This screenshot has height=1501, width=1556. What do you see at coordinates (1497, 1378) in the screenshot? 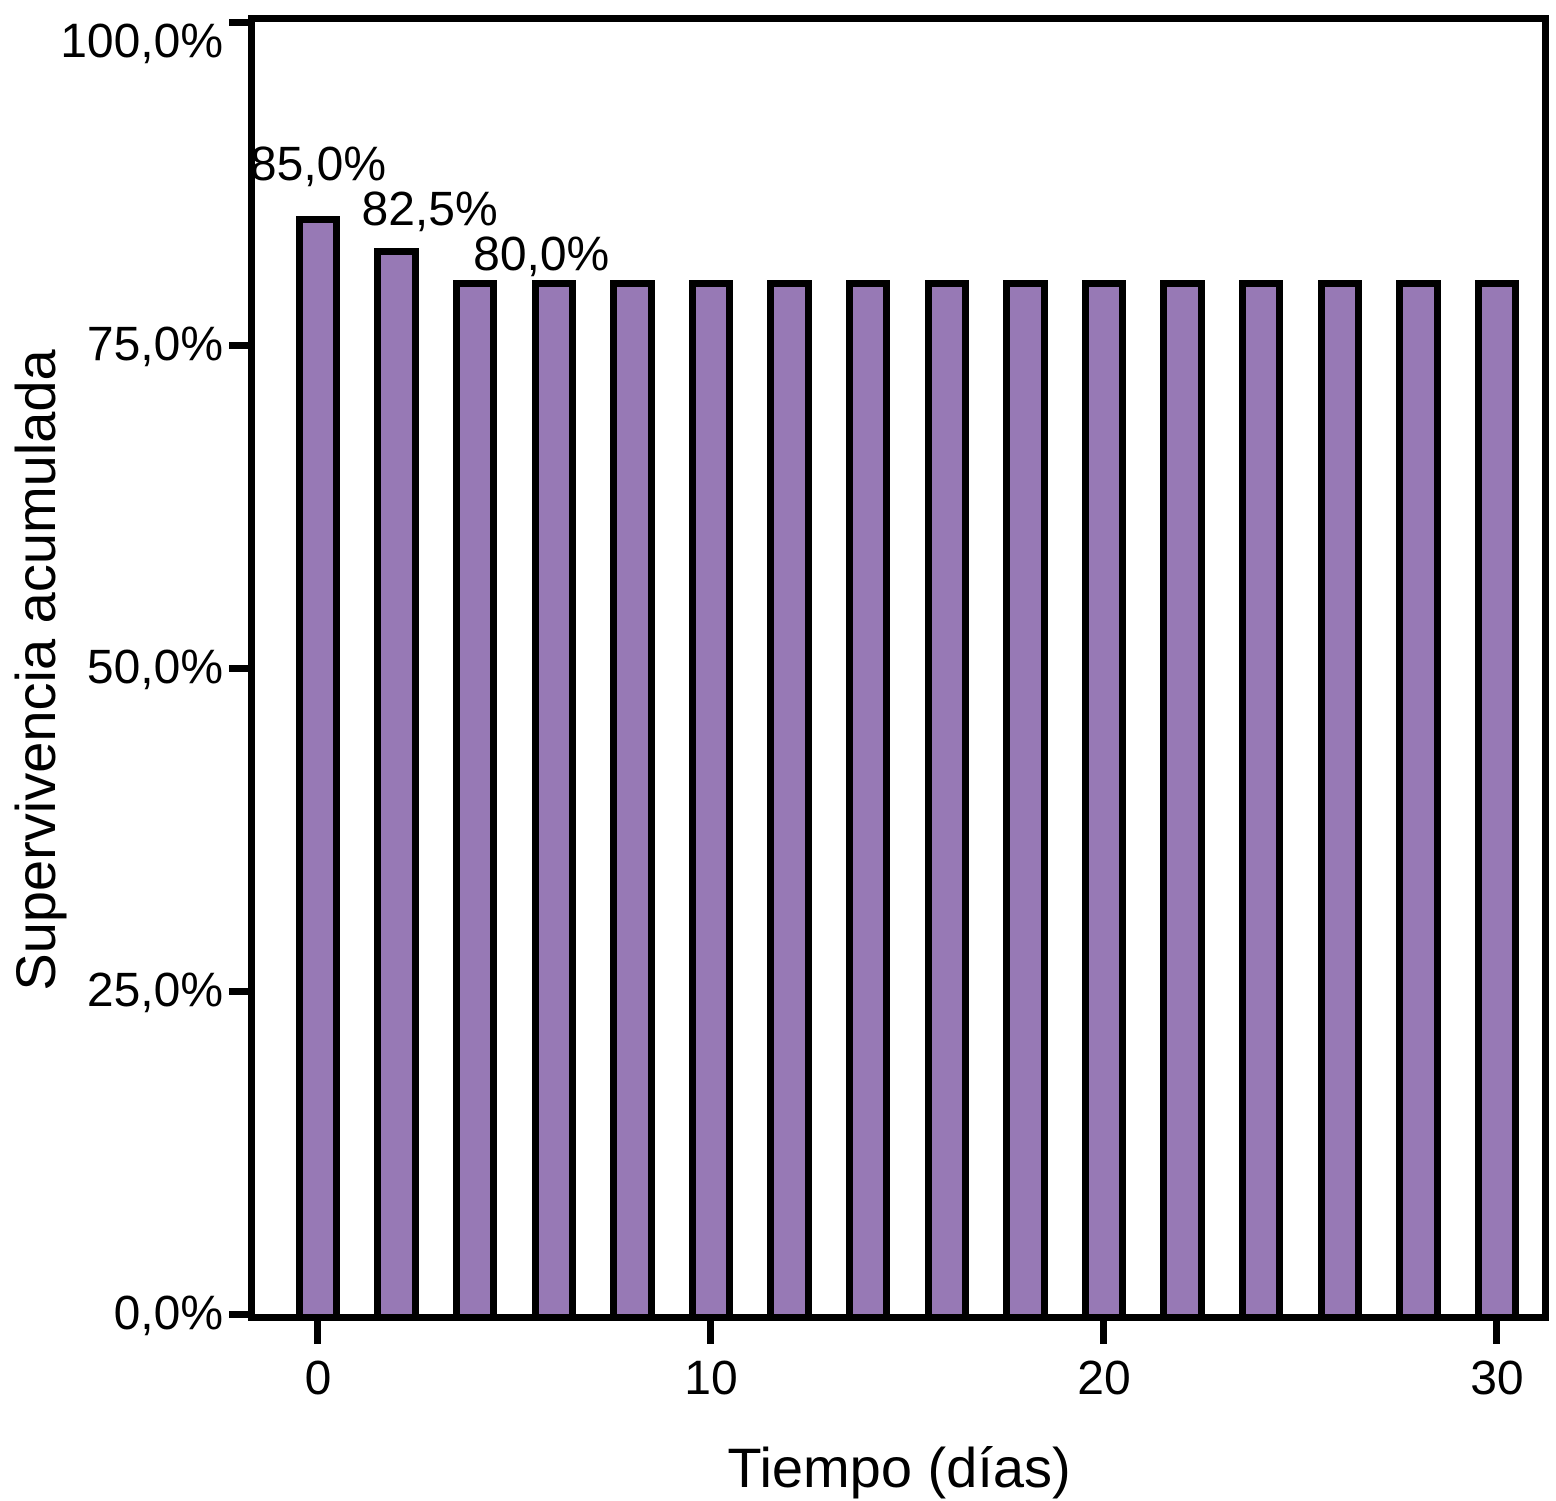
I see `x-tick-label: 30` at bounding box center [1497, 1378].